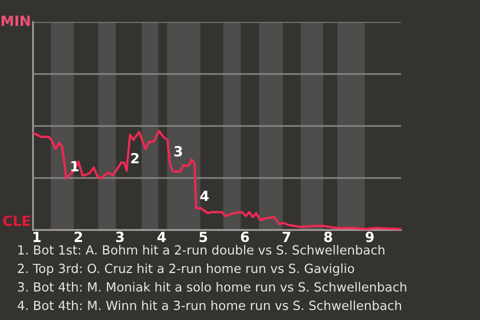 Image resolution: width=480 pixels, height=320 pixels. I want to click on text: 1. Bot 1st: A. Bohm hit a 2-run double vs S. Schwellenbach, so click(201, 249).